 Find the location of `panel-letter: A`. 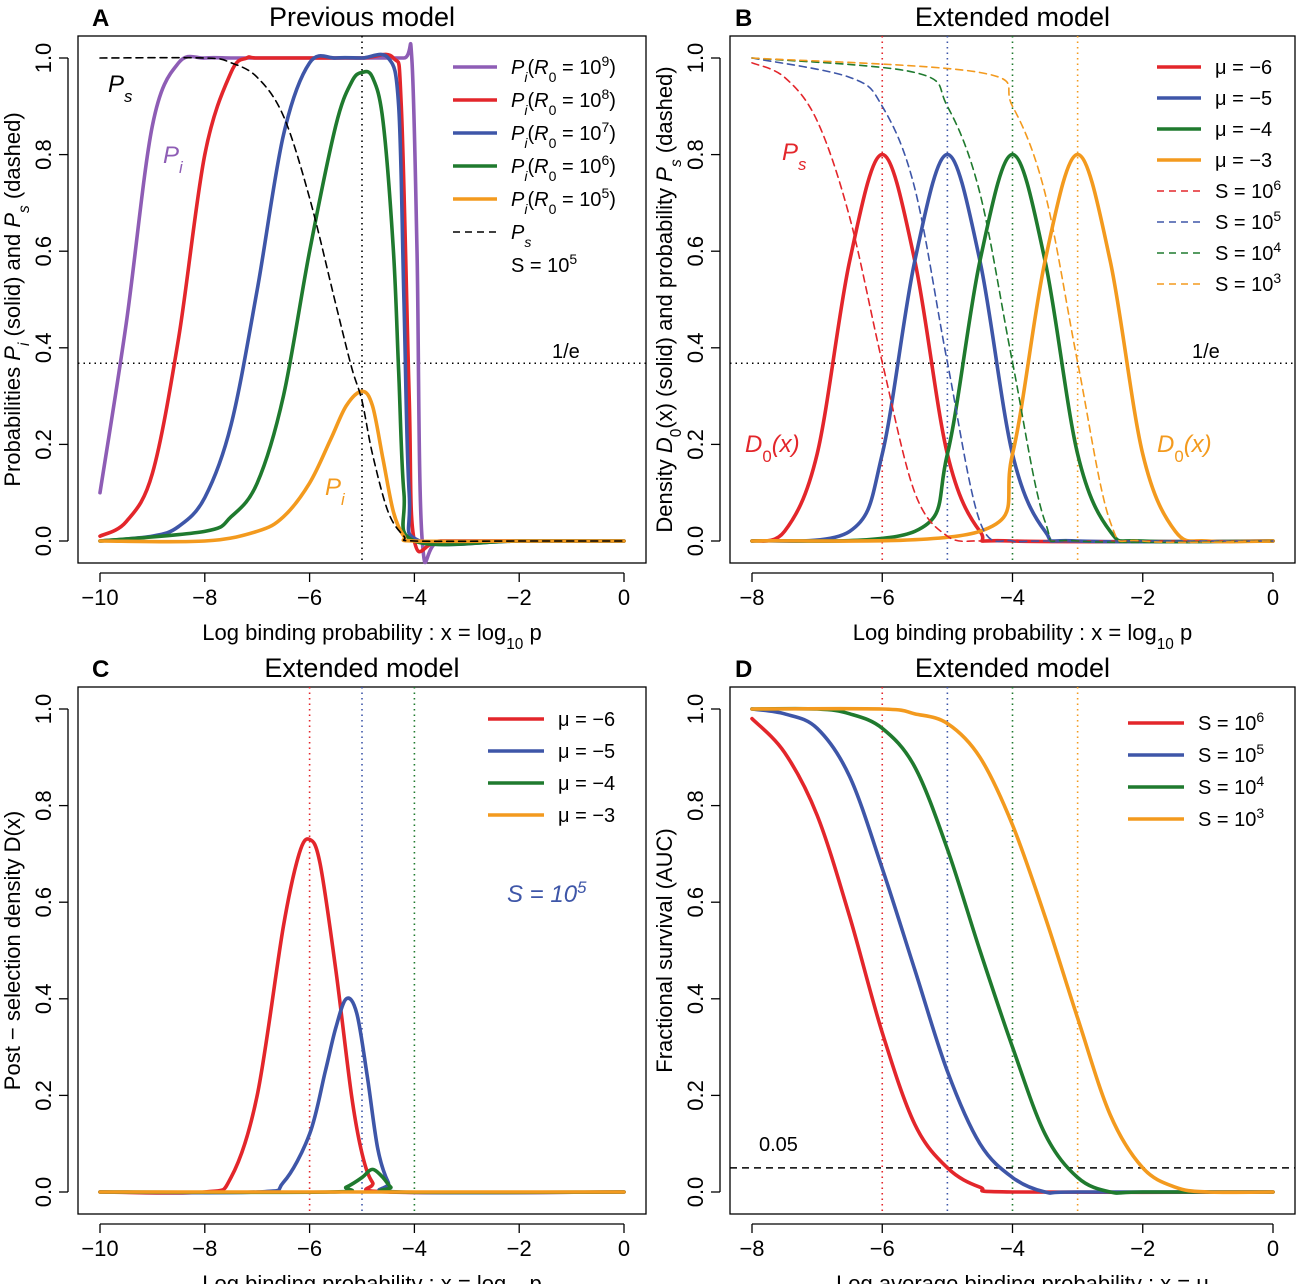

panel-letter: A is located at coordinates (100, 18).